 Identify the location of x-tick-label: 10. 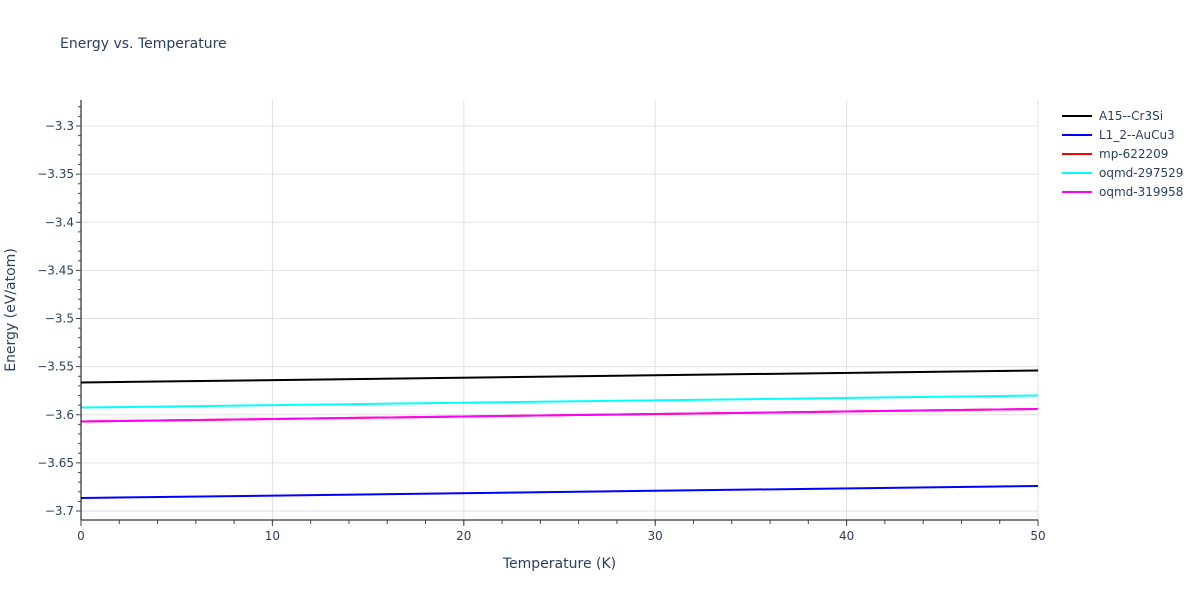
(272, 536).